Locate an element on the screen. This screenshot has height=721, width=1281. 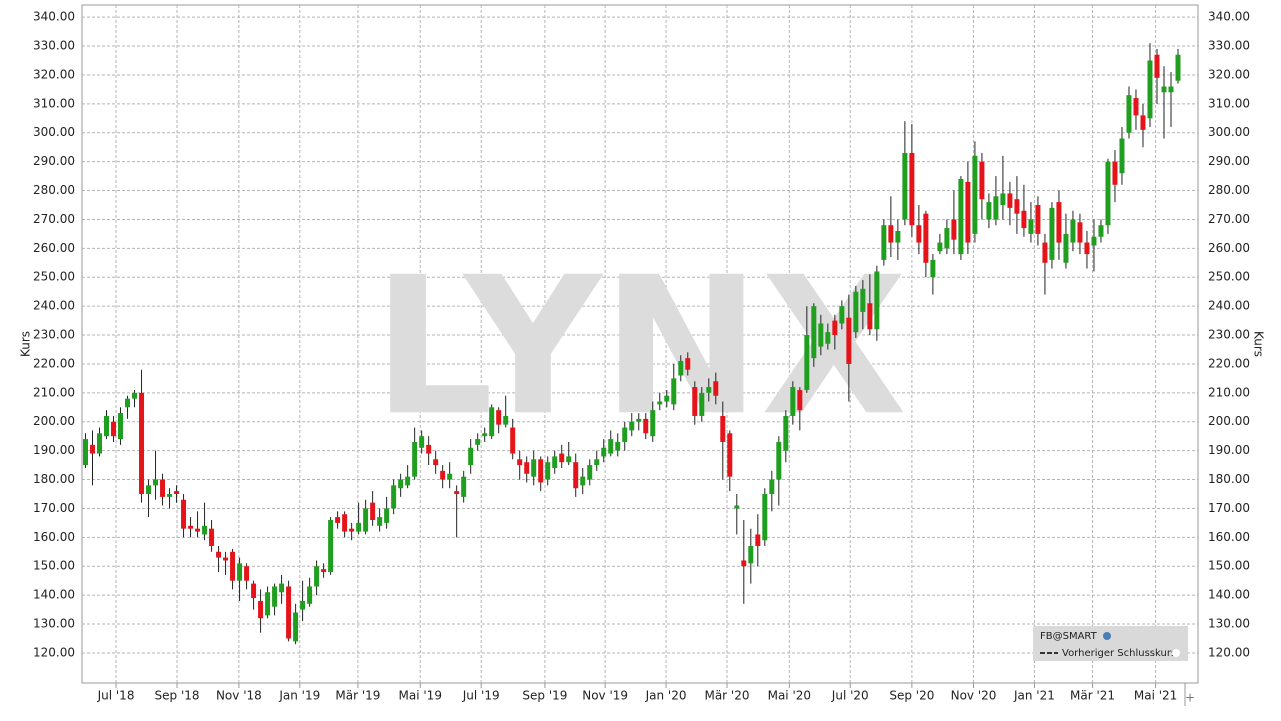
y-tick-label: 200.00 is located at coordinates (54, 421).